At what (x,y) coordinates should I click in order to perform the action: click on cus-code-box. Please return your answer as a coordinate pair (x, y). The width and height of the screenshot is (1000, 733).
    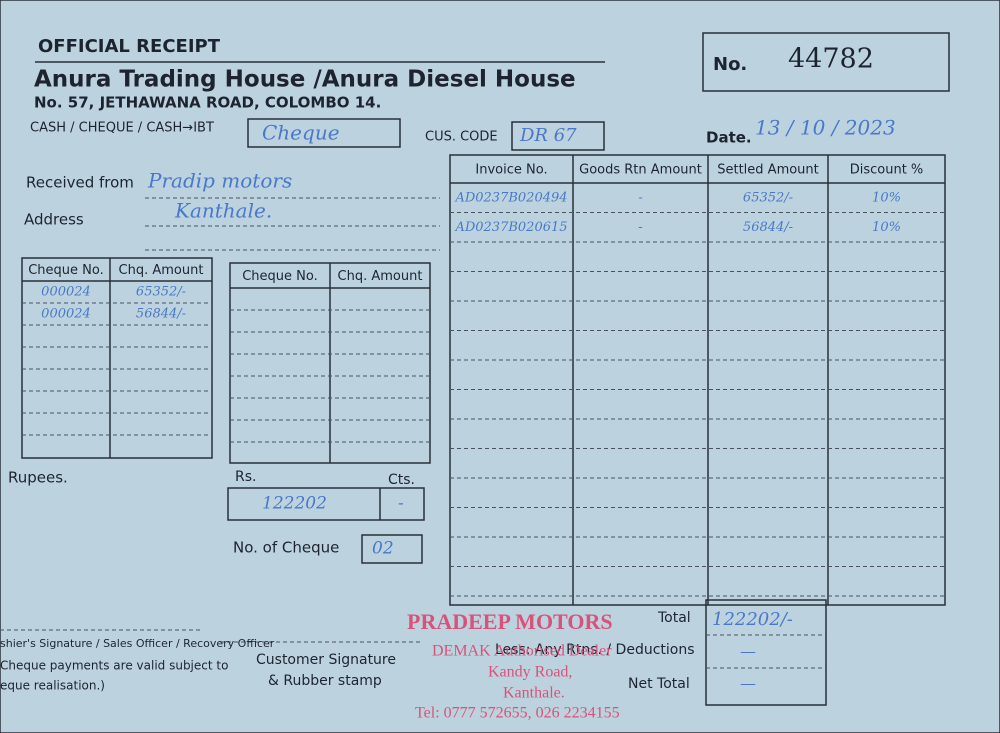
    Looking at the image, I should click on (558, 136).